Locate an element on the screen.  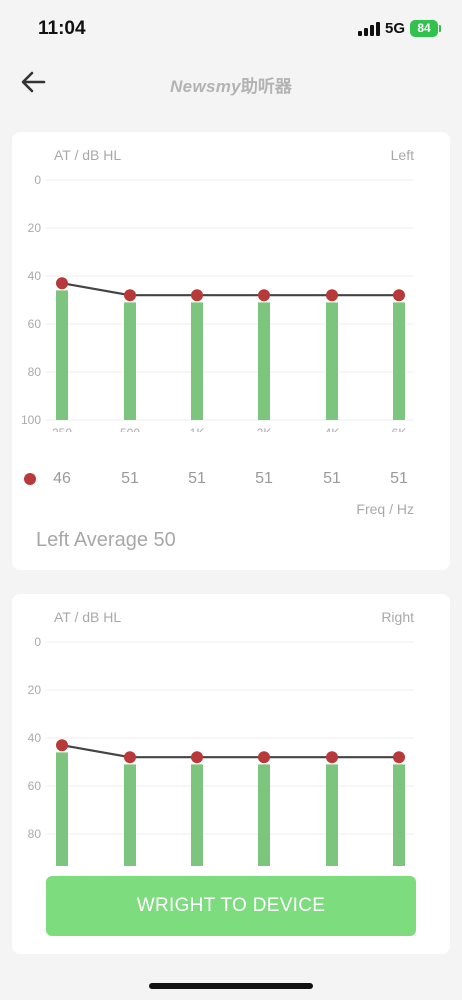
status-time: 11:04 is located at coordinates (62, 28).